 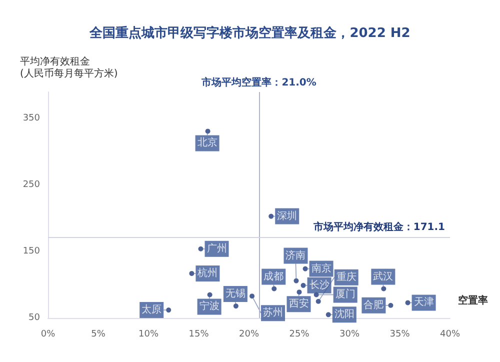 What do you see at coordinates (209, 306) in the screenshot?
I see `series-label: 宁波` at bounding box center [209, 306].